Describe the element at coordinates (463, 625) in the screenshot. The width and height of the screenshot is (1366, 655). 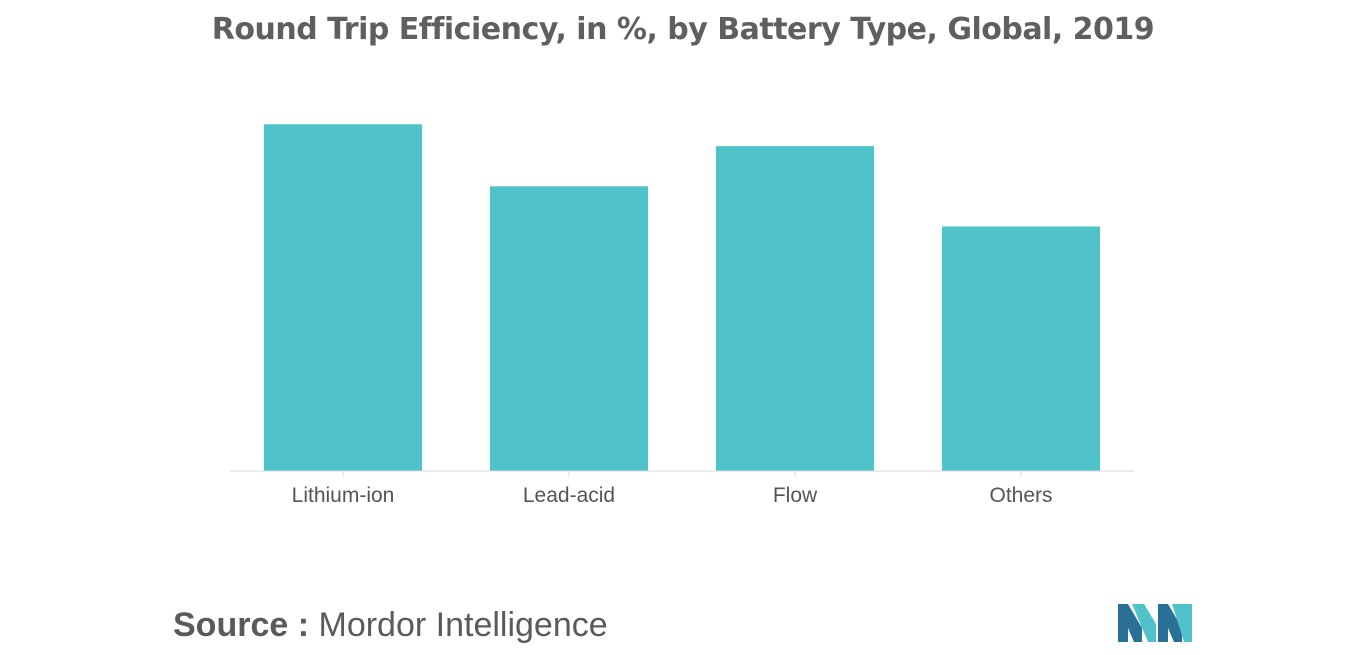
I see `source-name: Mordor Intelligence` at that location.